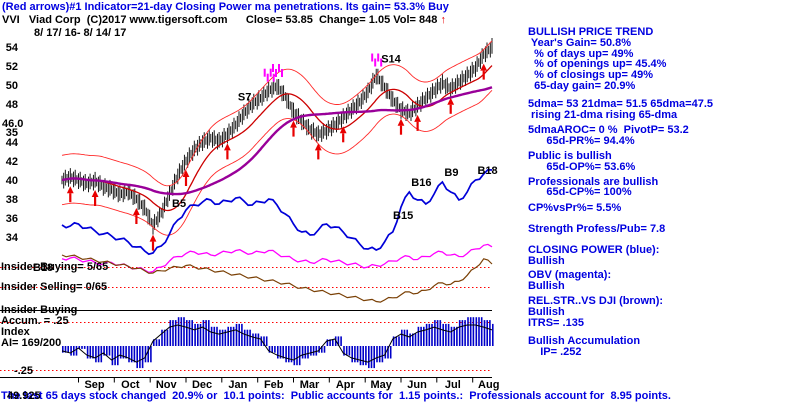 This screenshot has width=800, height=406. What do you see at coordinates (451, 173) in the screenshot?
I see `svg-text: B9` at bounding box center [451, 173].